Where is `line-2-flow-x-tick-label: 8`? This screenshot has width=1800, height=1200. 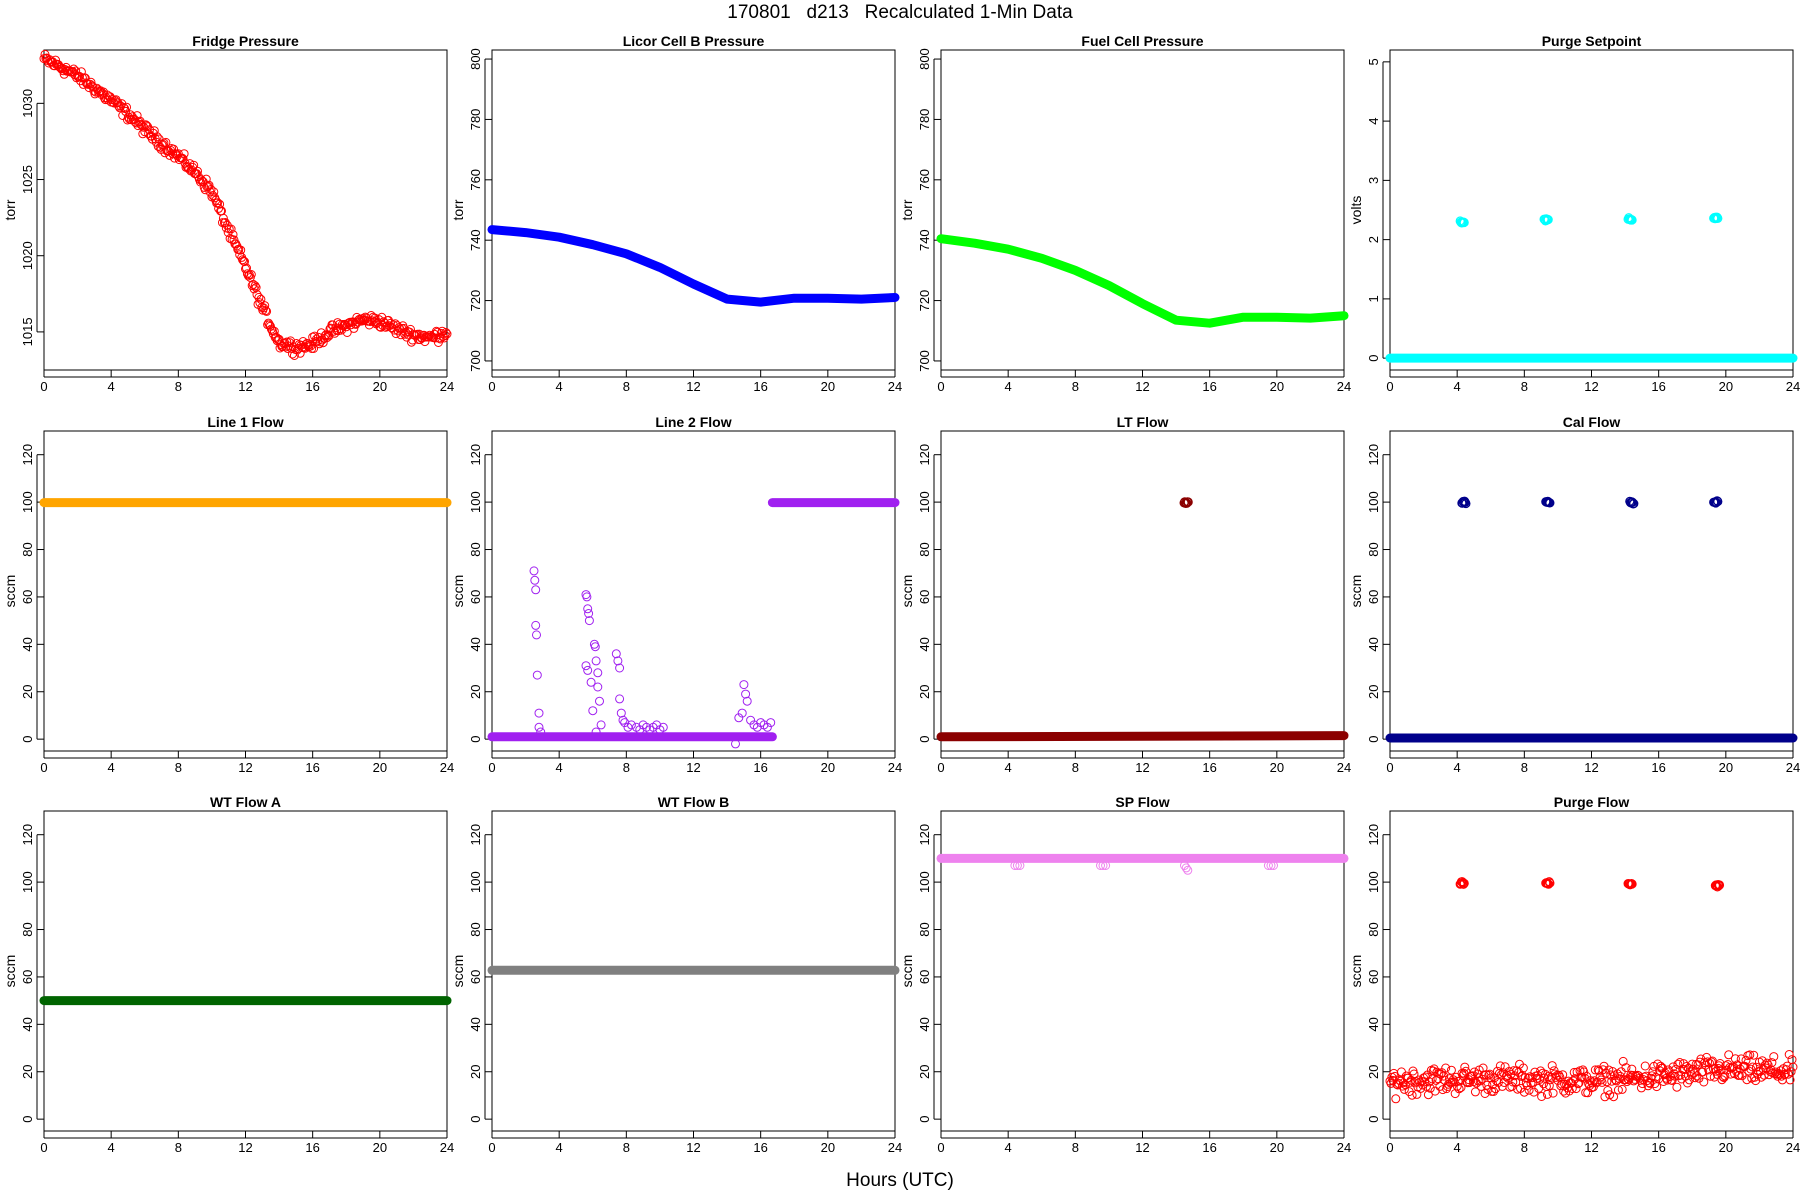
line-2-flow-x-tick-label: 8 is located at coordinates (626, 767).